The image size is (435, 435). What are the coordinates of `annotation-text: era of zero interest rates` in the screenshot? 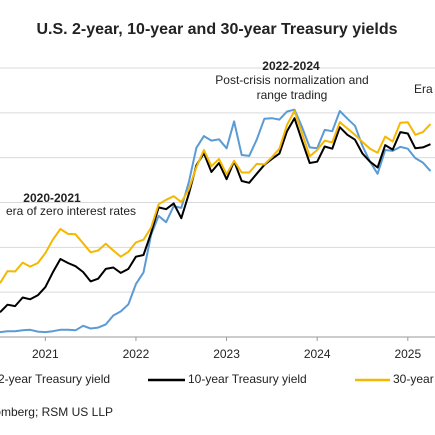 It's located at (71, 211).